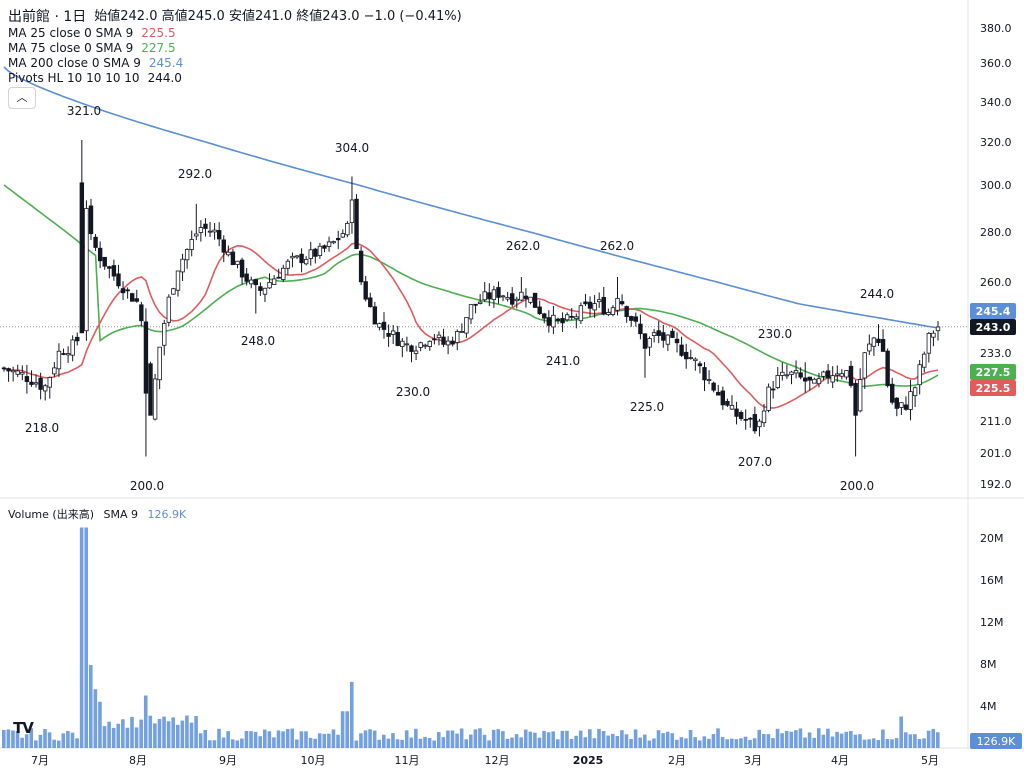  Describe the element at coordinates (235, 63) in the screenshot. I see `indicator-ma200: MA 200 close 0 SMA 9 245.4` at that location.